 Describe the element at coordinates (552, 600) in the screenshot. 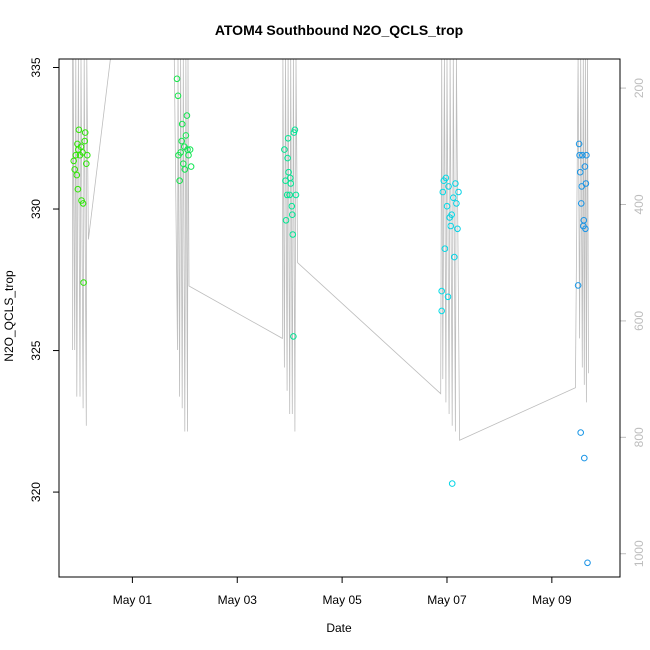

I see `x-tick-label-4: May 09` at that location.